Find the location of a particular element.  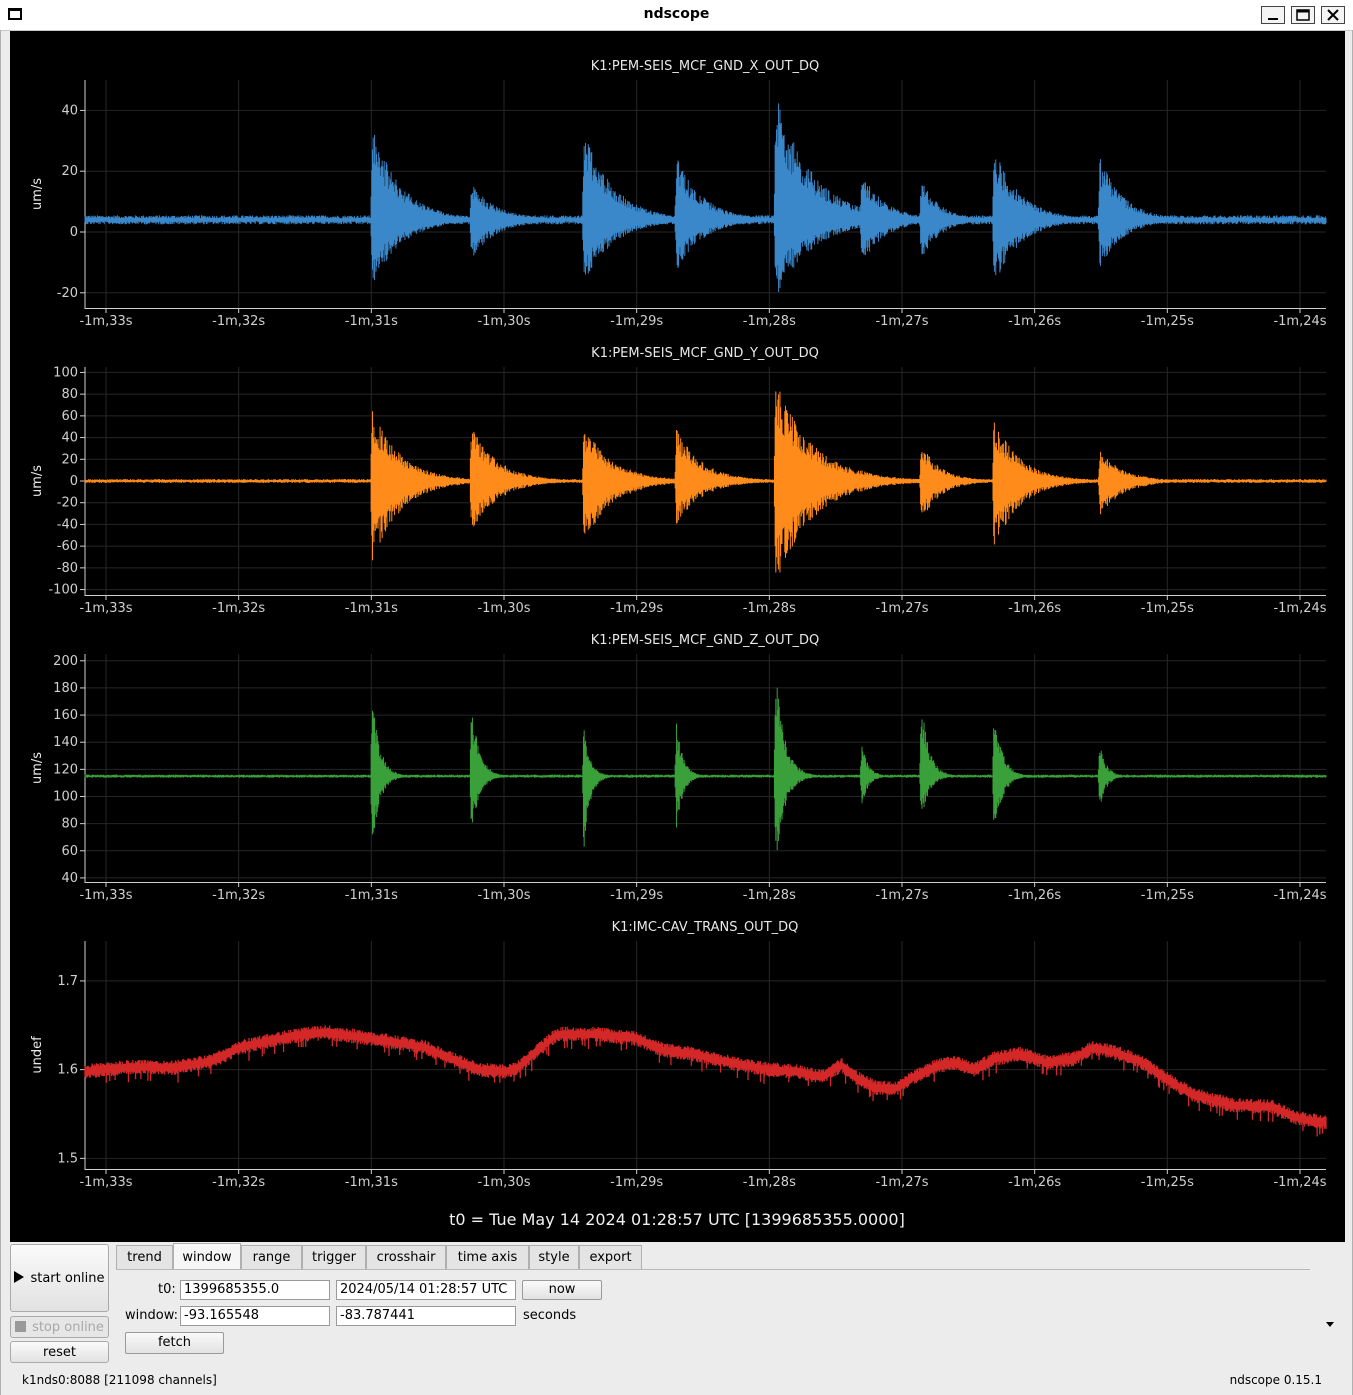

close-button is located at coordinates (1333, 15).